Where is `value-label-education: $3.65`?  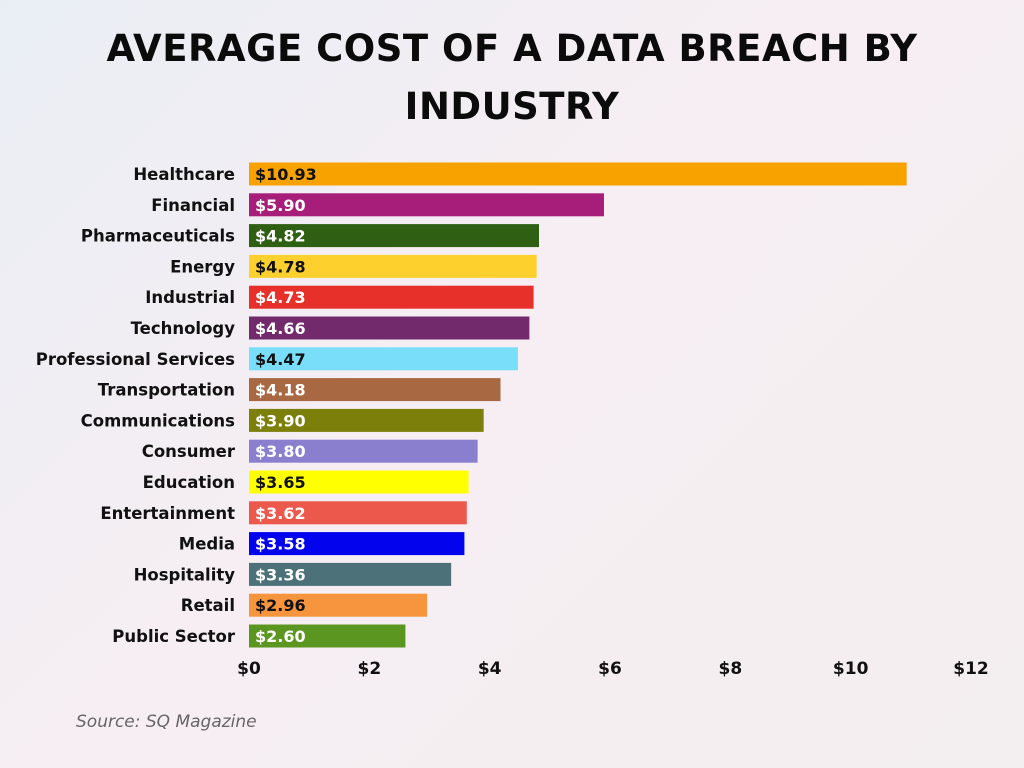
value-label-education: $3.65 is located at coordinates (280, 482).